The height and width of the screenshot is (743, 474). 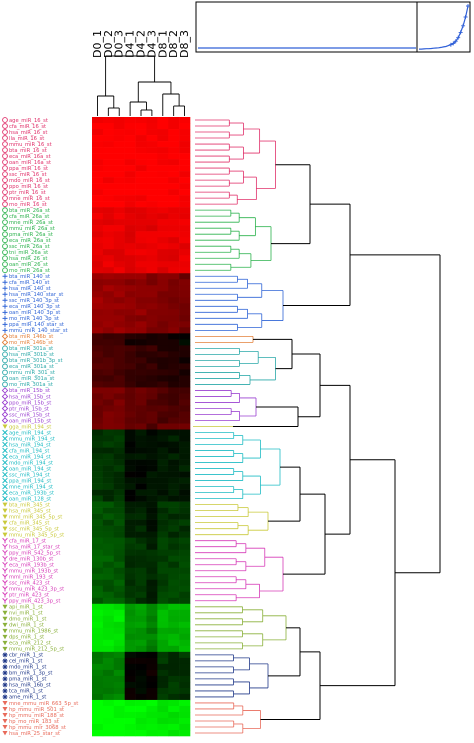 I want to click on row-label: mmu_miR_193b_st, so click(x=33, y=572).